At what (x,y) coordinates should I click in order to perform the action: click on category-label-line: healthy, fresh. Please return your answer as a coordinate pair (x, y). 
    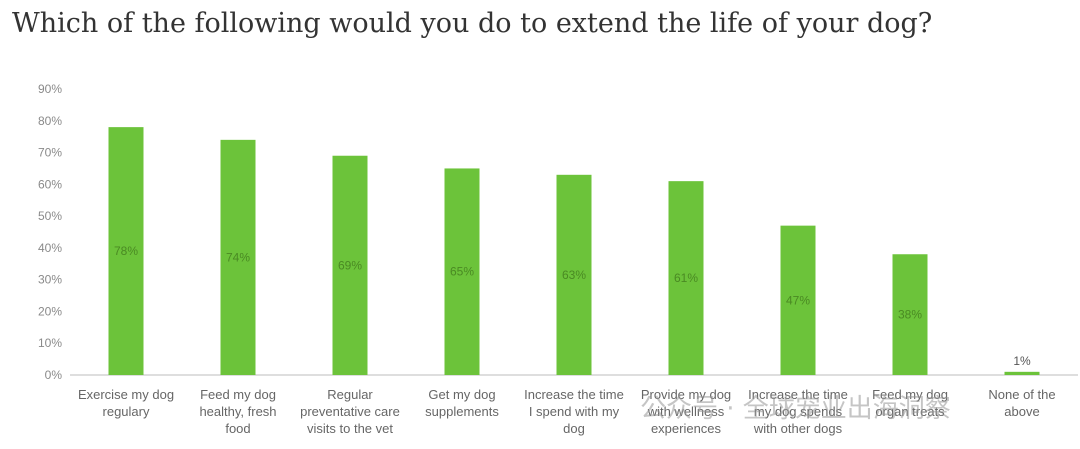
    Looking at the image, I should click on (237, 411).